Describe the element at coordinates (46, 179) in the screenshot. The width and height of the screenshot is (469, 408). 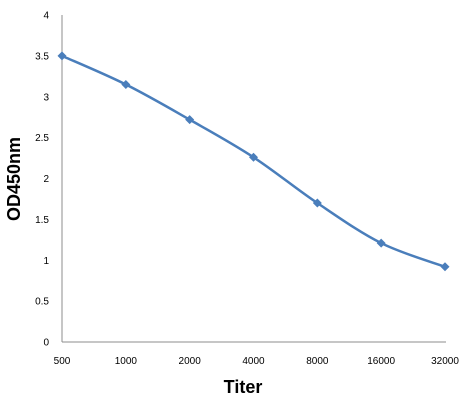
I see `y-tick-label: 2` at that location.